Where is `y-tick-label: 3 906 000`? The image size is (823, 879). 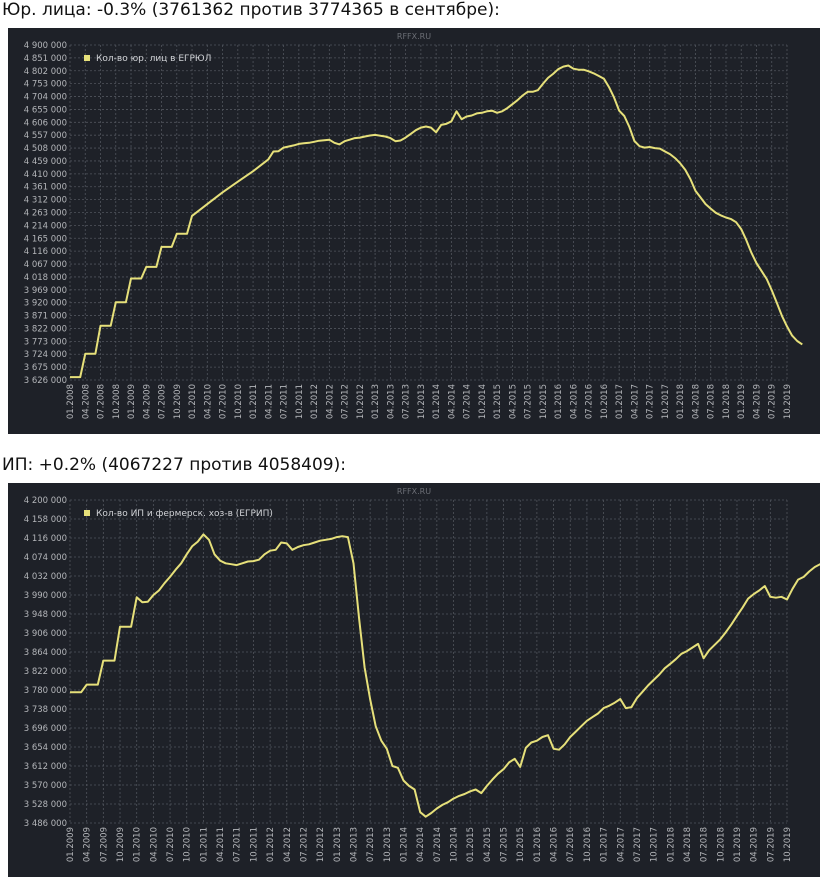 y-tick-label: 3 906 000 is located at coordinates (45, 634).